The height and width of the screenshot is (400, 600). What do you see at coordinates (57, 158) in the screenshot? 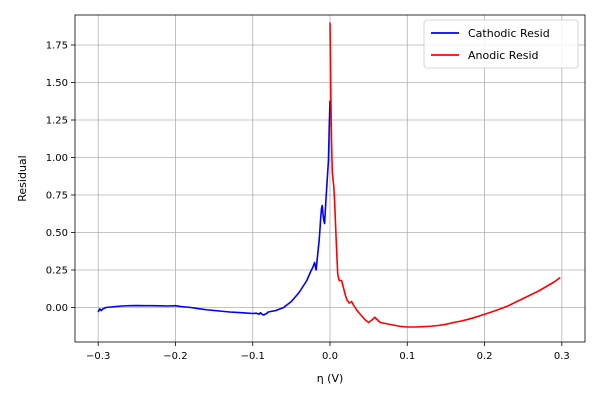
I see `y-tick-label: 1.00` at bounding box center [57, 158].